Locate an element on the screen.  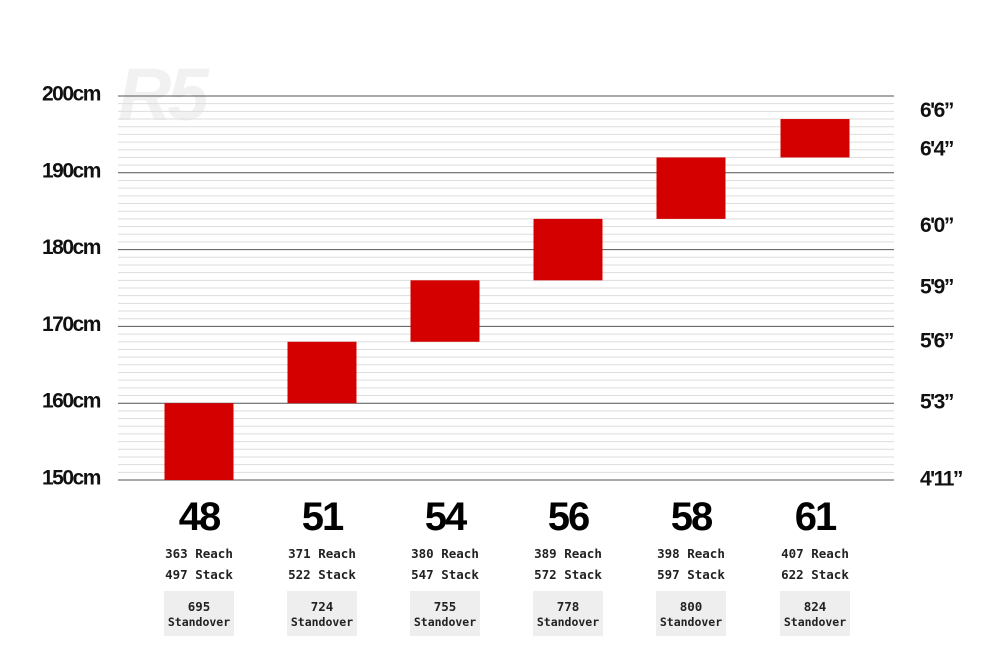
y-right-tick-label: 6'6” is located at coordinates (936, 110).